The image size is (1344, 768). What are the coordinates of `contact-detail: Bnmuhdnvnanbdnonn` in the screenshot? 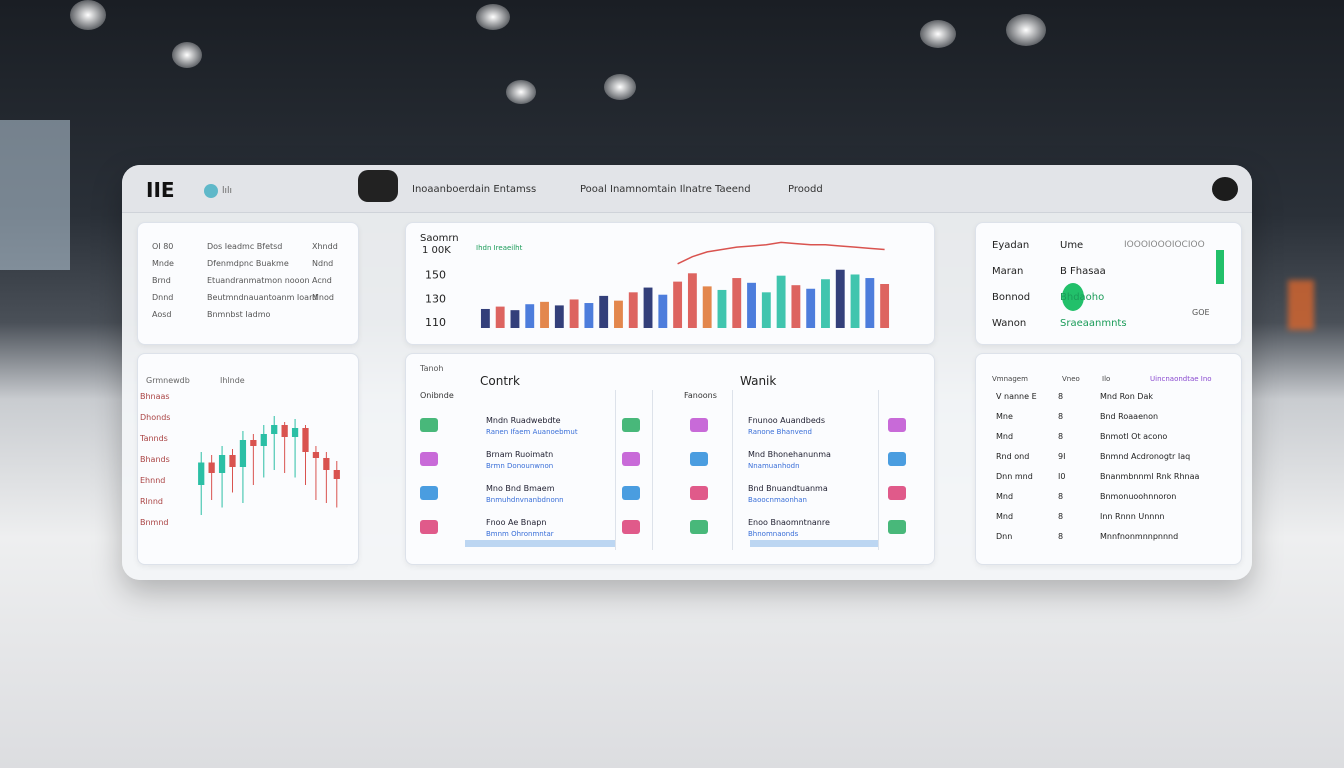 It's located at (525, 500).